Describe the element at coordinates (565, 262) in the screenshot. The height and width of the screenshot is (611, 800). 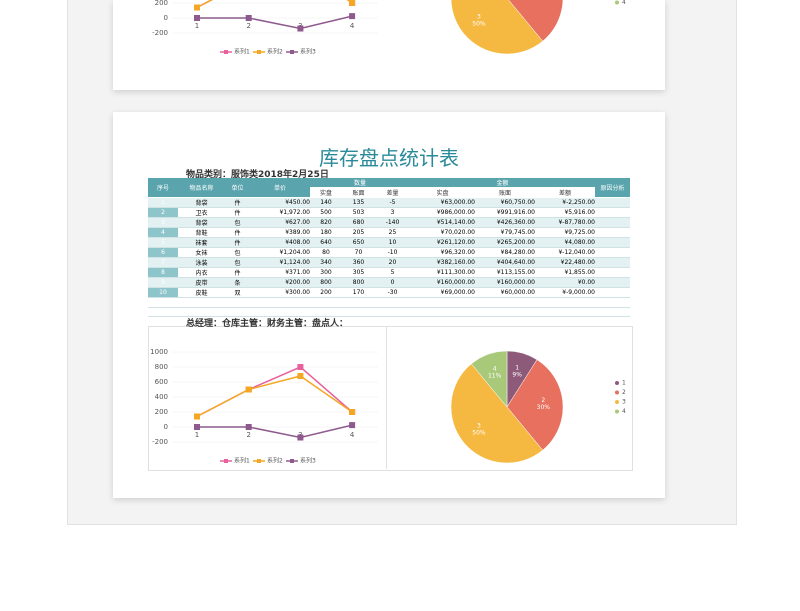
I see `cell: ¥22,480.00` at that location.